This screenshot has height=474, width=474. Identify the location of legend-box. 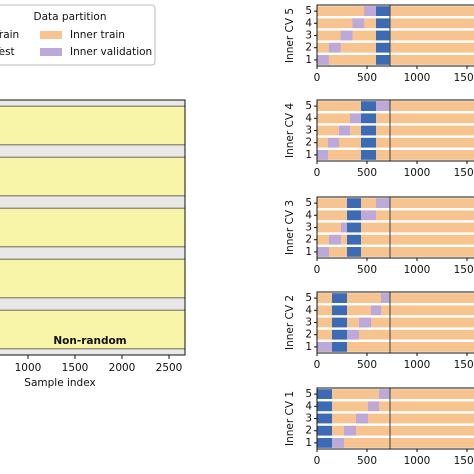
(78, 35).